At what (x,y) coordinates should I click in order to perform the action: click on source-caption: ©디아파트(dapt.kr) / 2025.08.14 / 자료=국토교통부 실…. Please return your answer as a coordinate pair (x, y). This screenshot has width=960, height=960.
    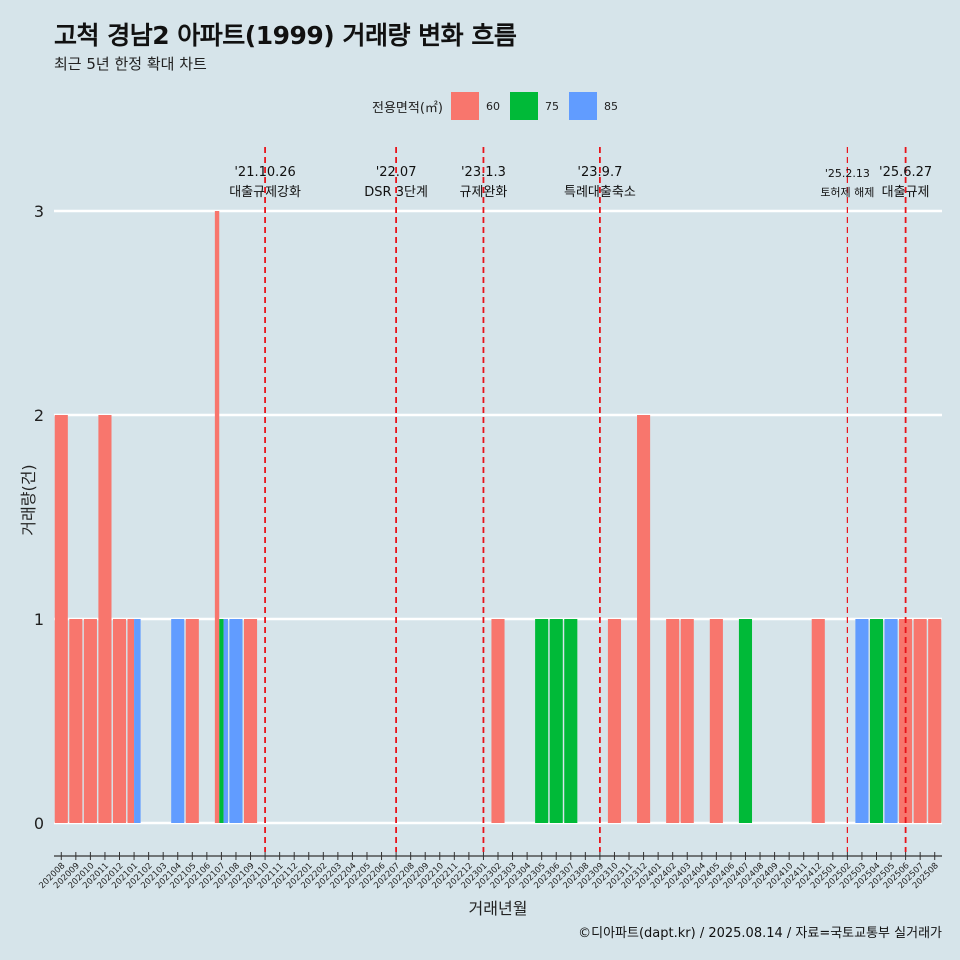
    Looking at the image, I should click on (760, 933).